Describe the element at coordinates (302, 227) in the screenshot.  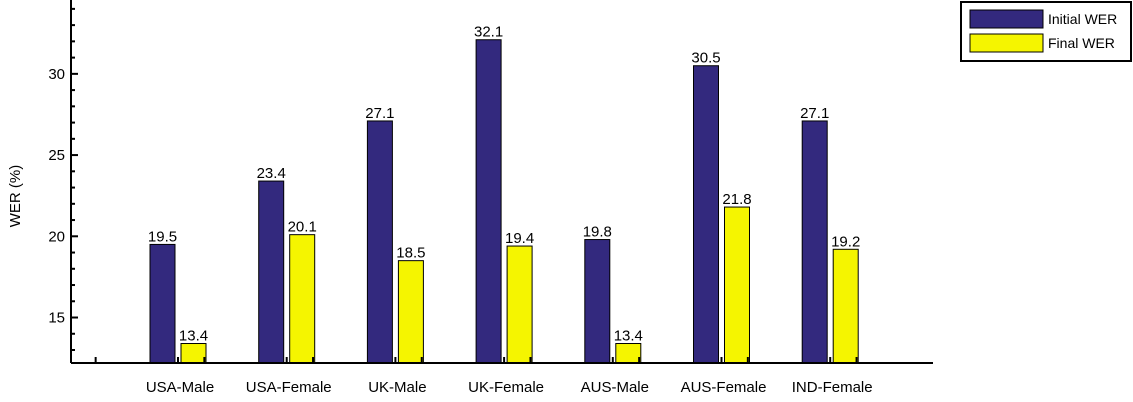
I see `bar-value-label: 20.1` at that location.